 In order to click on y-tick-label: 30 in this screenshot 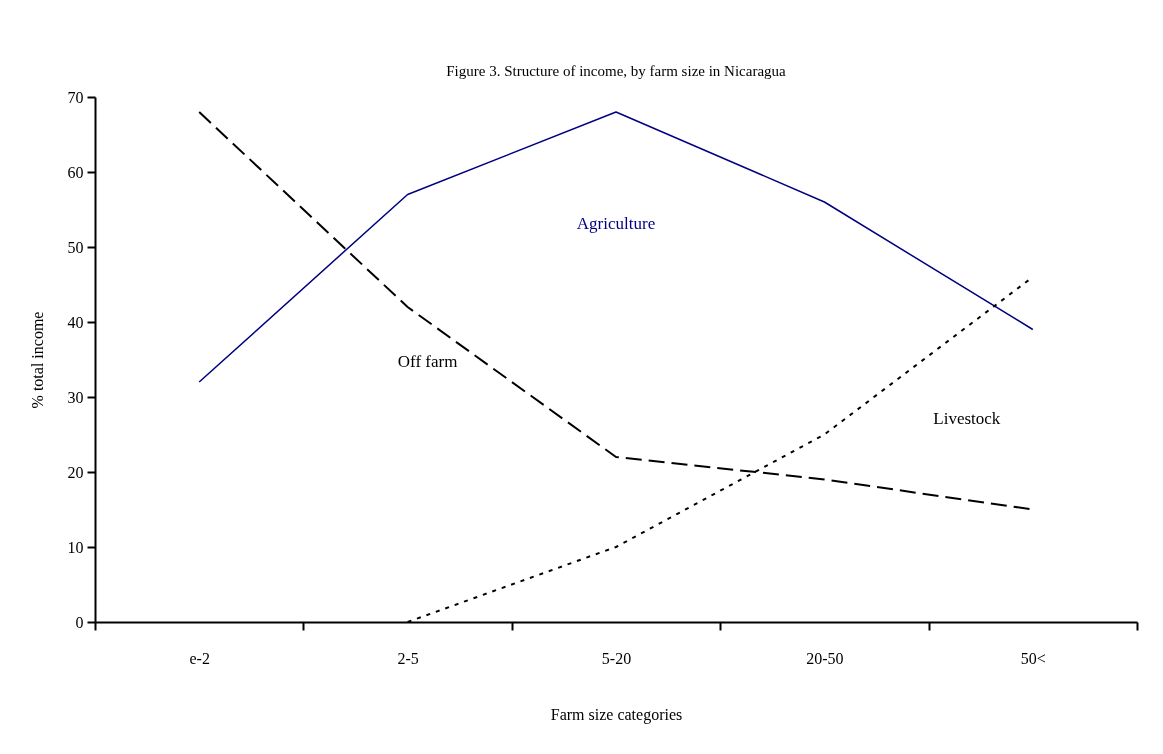, I will do `click(75, 397)`.